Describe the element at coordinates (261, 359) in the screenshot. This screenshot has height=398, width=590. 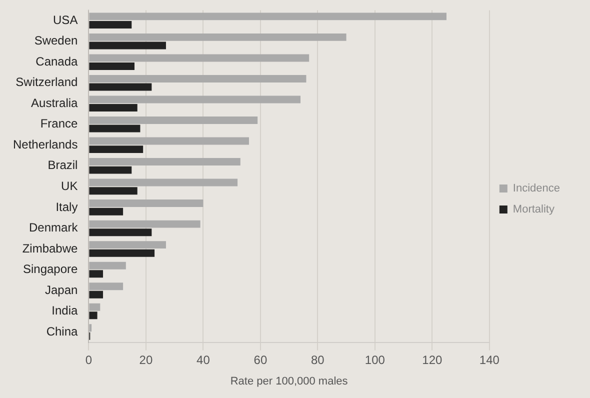
I see `x-tick-label: 60` at that location.